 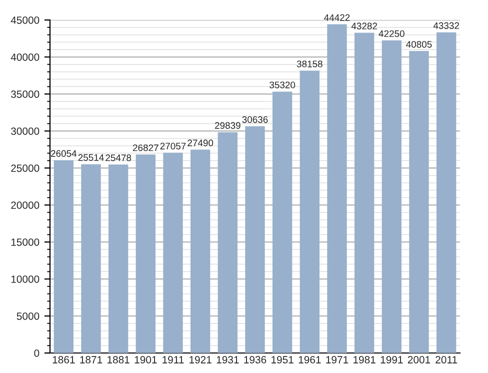 I want to click on y-tick-label: 40000, so click(x=25, y=57).